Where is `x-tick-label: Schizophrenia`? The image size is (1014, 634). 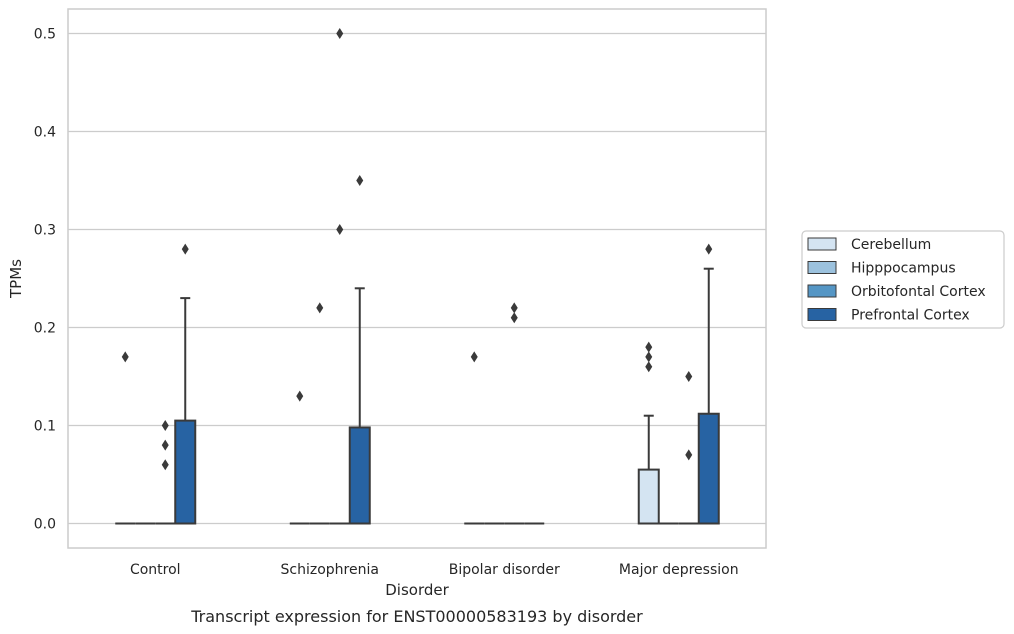 x-tick-label: Schizophrenia is located at coordinates (330, 570).